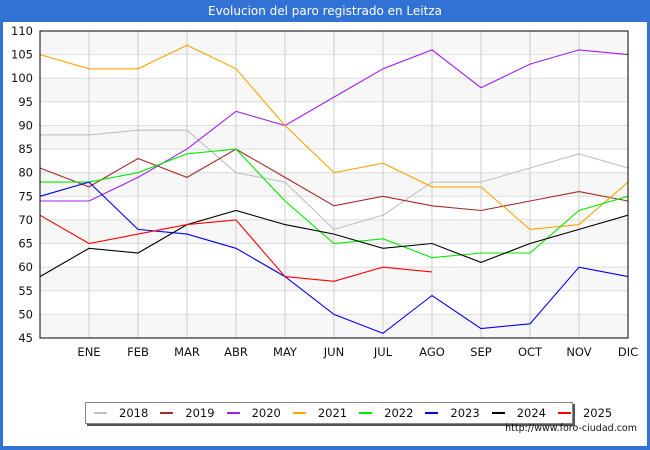 This screenshot has height=450, width=650. Describe the element at coordinates (22, 78) in the screenshot. I see `y-tick-label: 100` at that location.